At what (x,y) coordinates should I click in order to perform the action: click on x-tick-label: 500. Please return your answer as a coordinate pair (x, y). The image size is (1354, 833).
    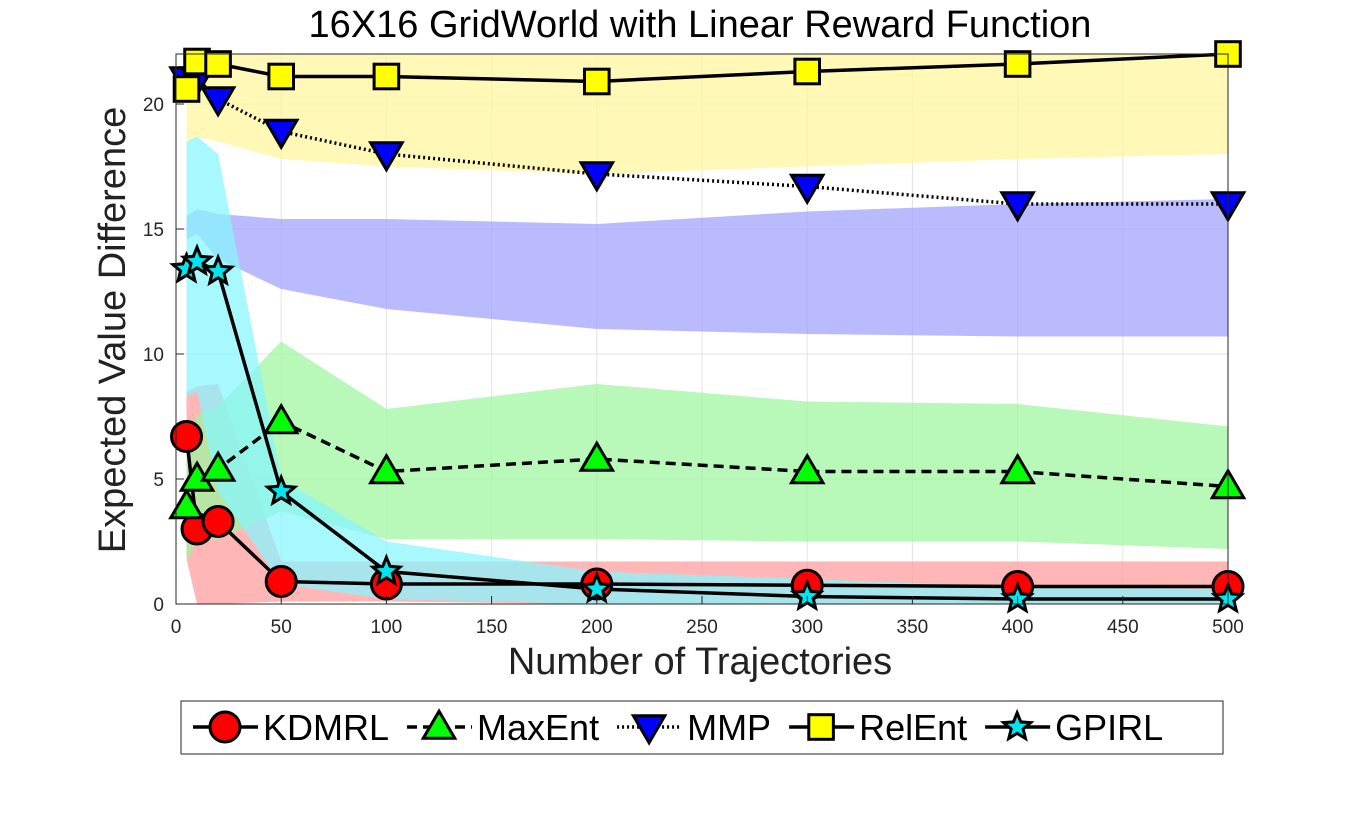
    Looking at the image, I should click on (1228, 627).